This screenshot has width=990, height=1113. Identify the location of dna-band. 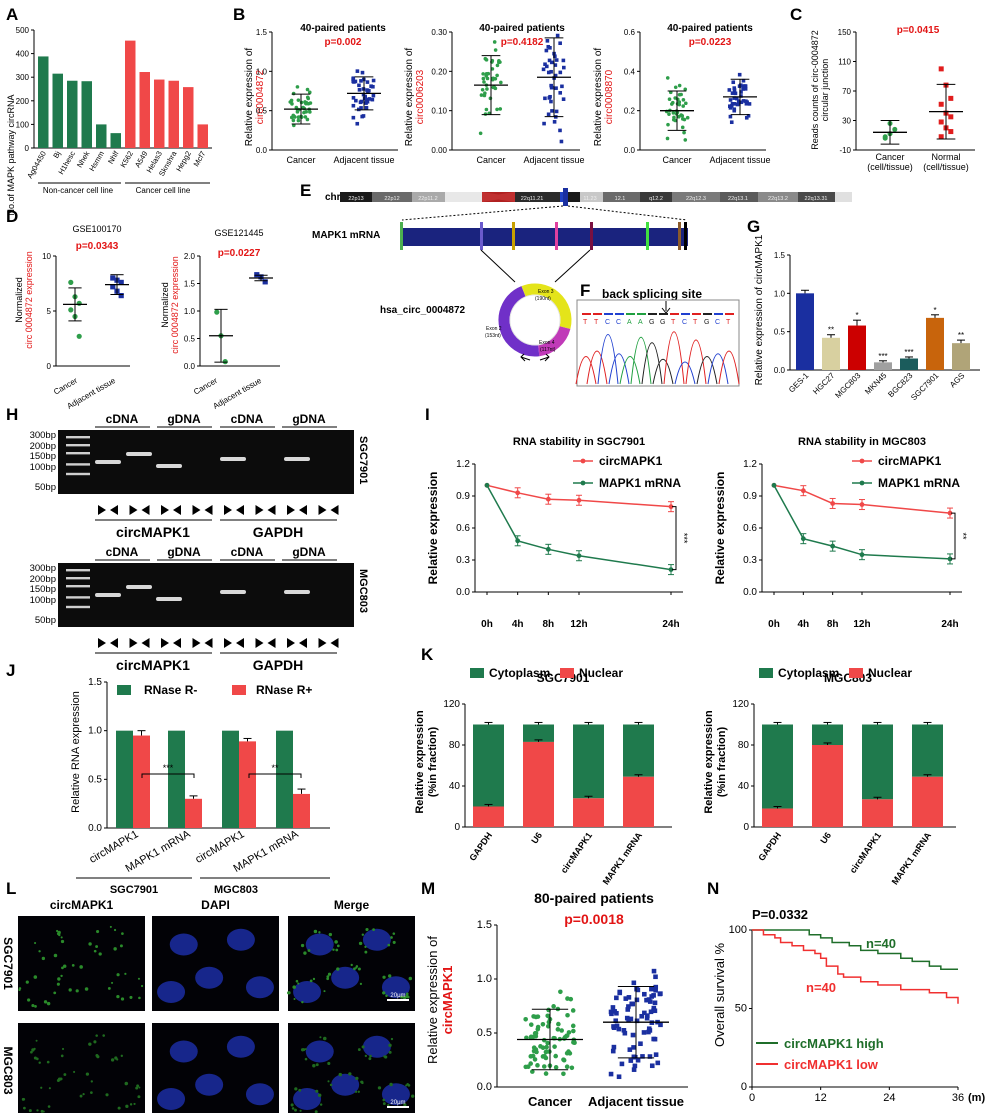
(139, 454).